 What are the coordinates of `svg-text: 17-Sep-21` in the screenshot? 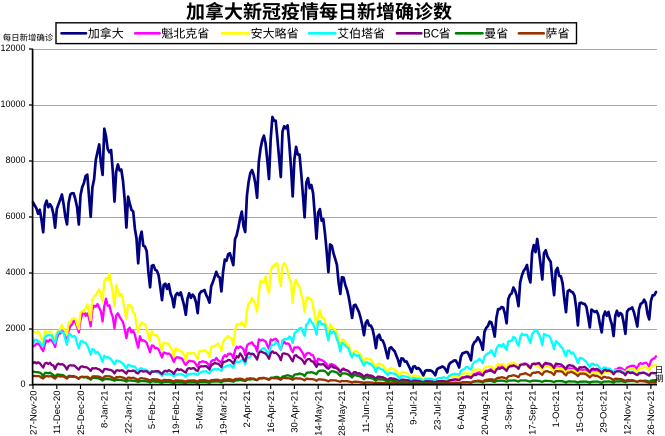 It's located at (532, 413).